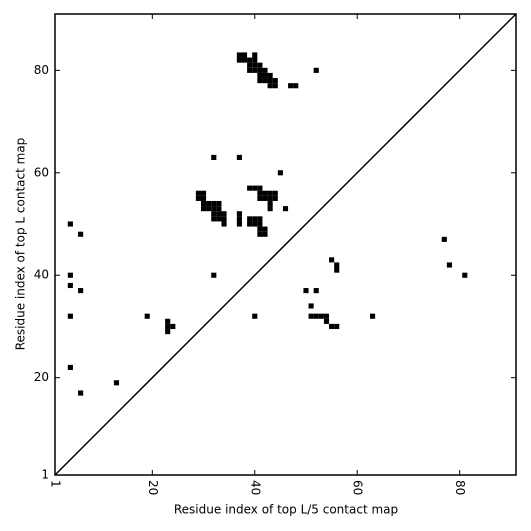  I want to click on y-axis-label: Residue index of top L contact map, so click(21, 244).